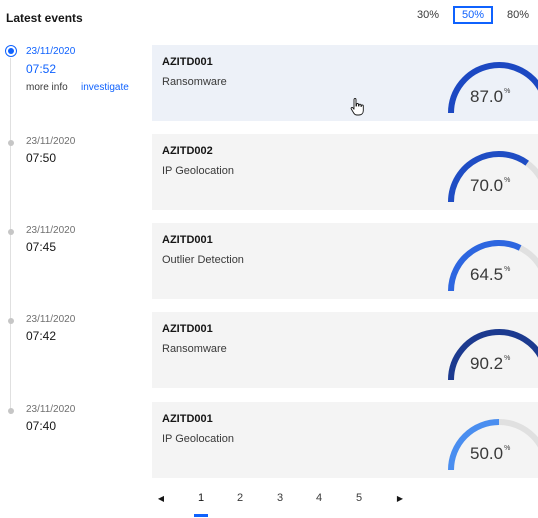 This screenshot has height=518, width=538. I want to click on event-time: 07:42, so click(41, 336).